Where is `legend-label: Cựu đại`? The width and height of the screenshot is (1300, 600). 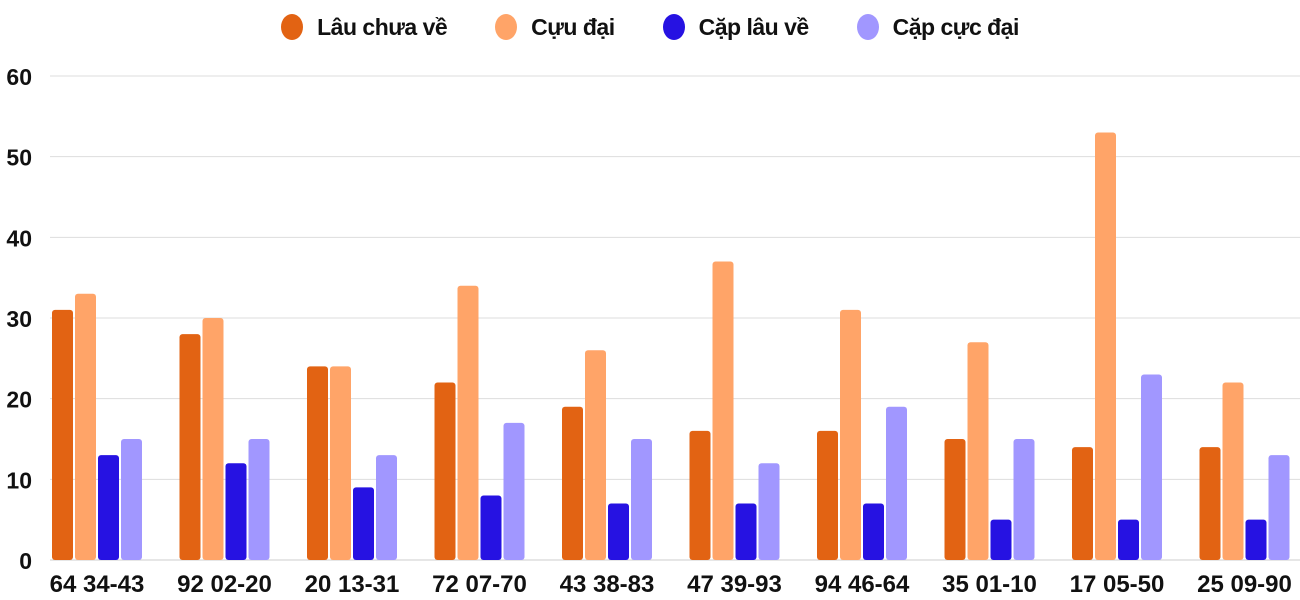 legend-label: Cựu đại is located at coordinates (573, 26).